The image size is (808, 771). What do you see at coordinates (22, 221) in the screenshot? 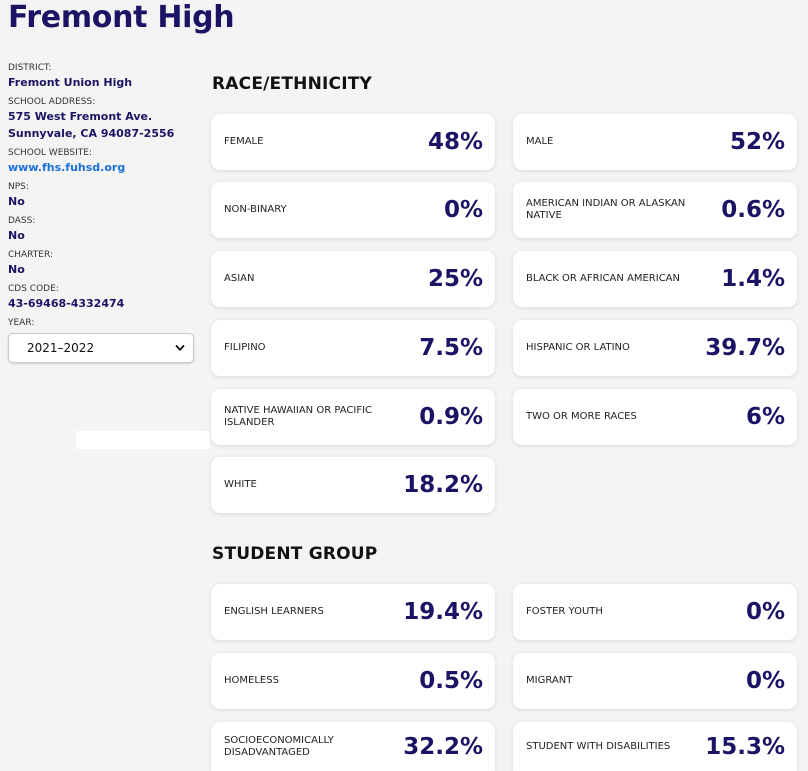
I see `dass-label: DASS:` at bounding box center [22, 221].